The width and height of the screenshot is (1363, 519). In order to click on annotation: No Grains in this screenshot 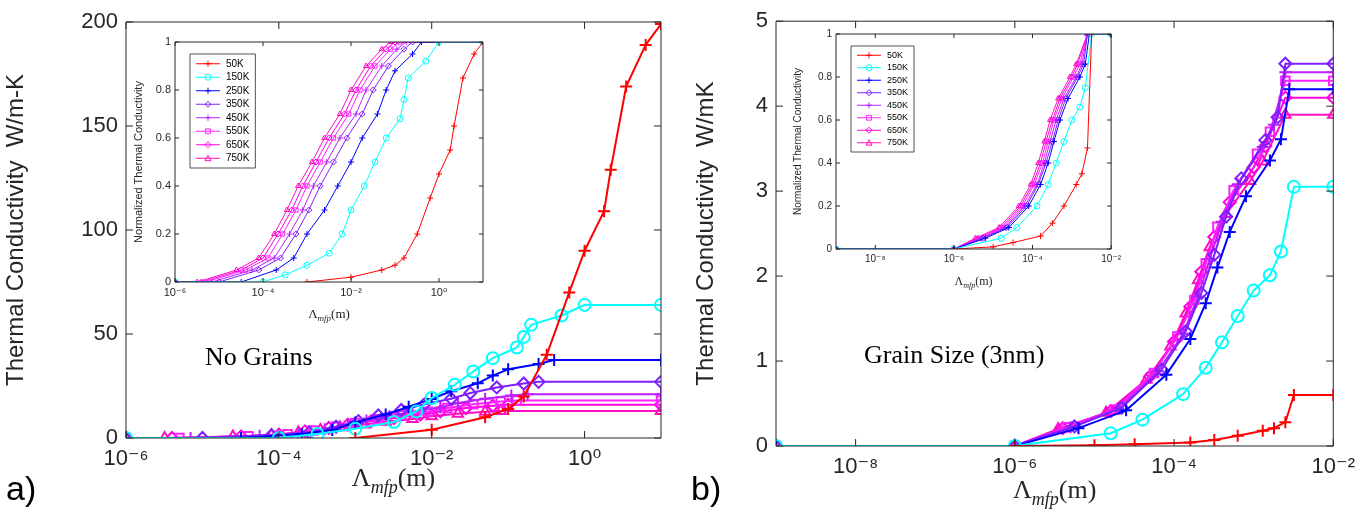, I will do `click(259, 356)`.